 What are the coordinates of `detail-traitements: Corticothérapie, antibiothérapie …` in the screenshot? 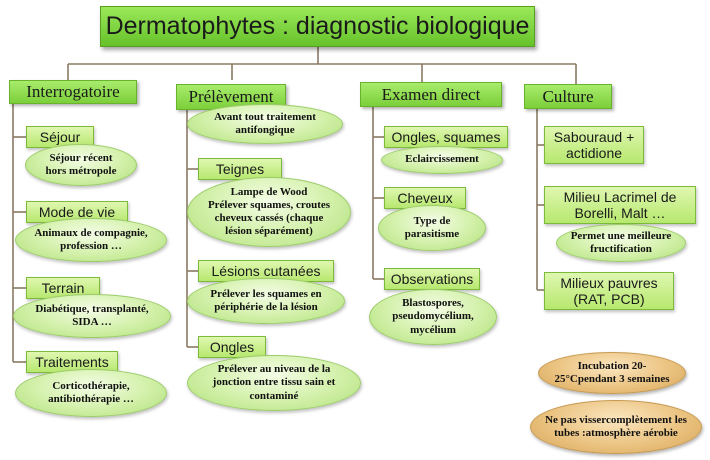 It's located at (91, 393).